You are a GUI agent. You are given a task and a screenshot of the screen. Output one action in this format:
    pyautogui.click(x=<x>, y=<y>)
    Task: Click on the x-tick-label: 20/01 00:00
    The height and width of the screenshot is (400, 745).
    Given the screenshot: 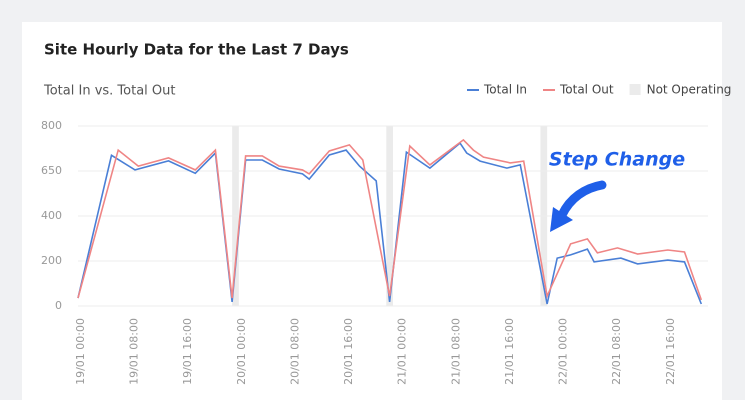 What is the action you would take?
    pyautogui.click(x=241, y=351)
    